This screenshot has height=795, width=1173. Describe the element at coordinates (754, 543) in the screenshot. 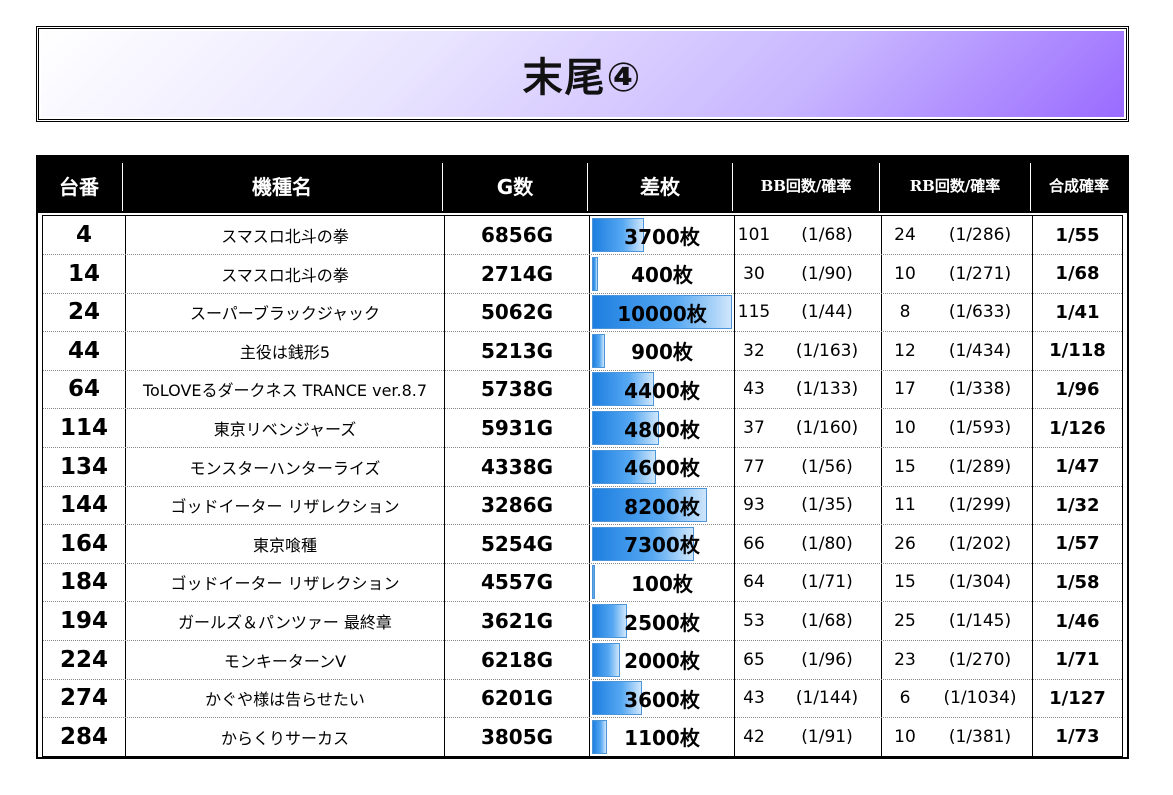

I see `bb-count: 66` at that location.